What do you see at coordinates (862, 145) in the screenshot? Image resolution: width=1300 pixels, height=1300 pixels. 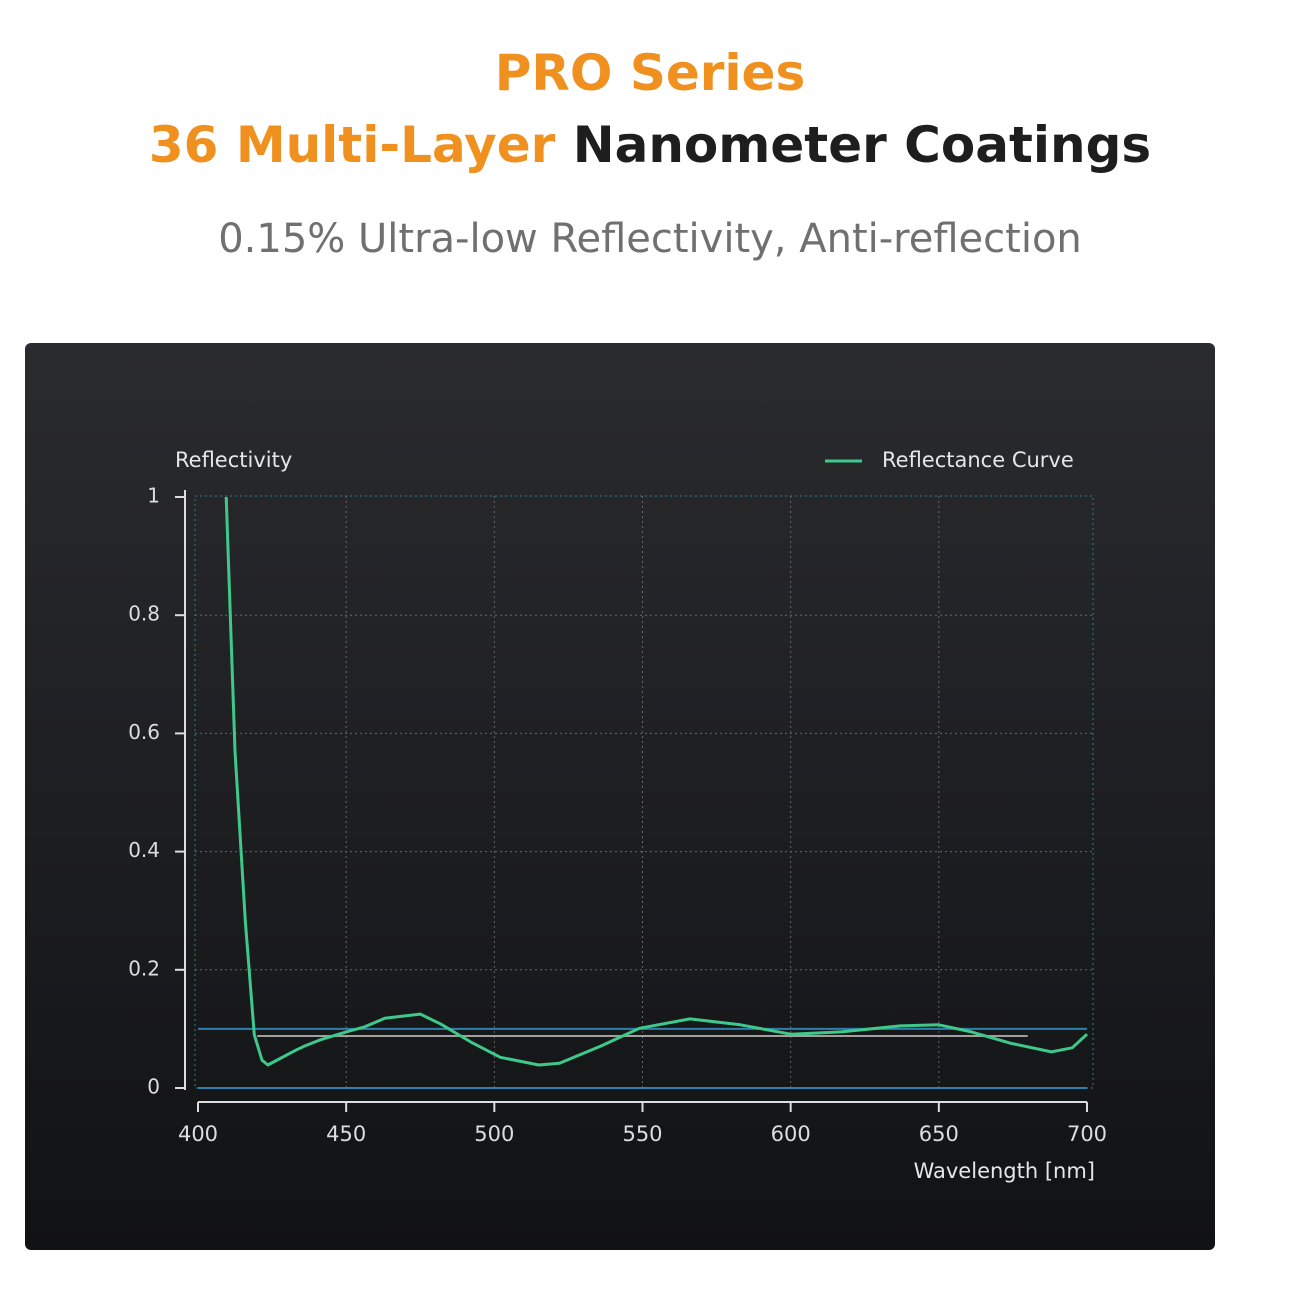 I see `headline-rest: Nanometer Coatings` at bounding box center [862, 145].